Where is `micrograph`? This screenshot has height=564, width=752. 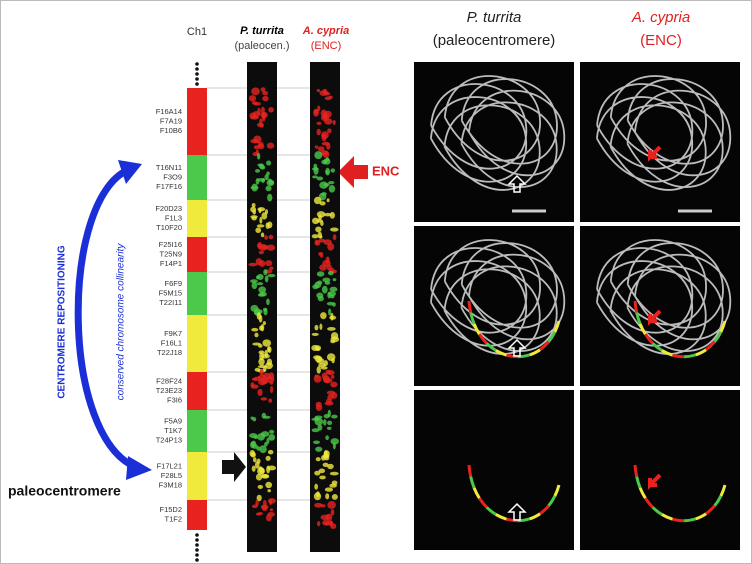 micrograph is located at coordinates (660, 142).